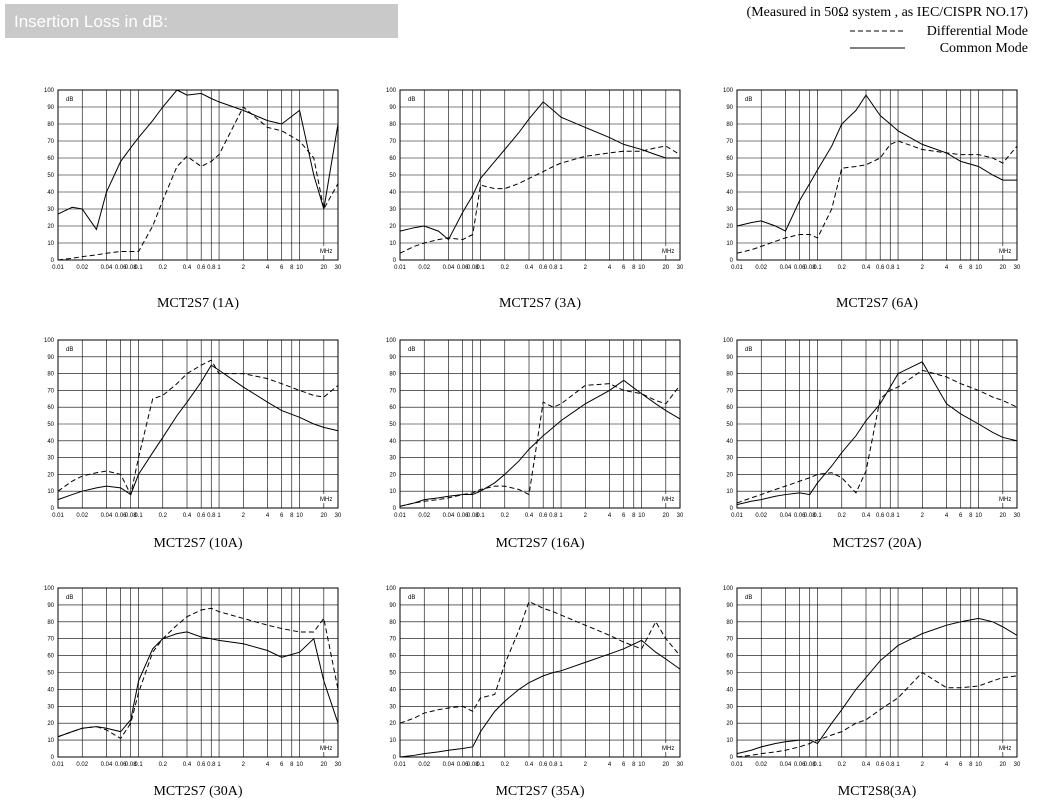  What do you see at coordinates (50, 193) in the screenshot?
I see `y-tick-label: 40` at bounding box center [50, 193].